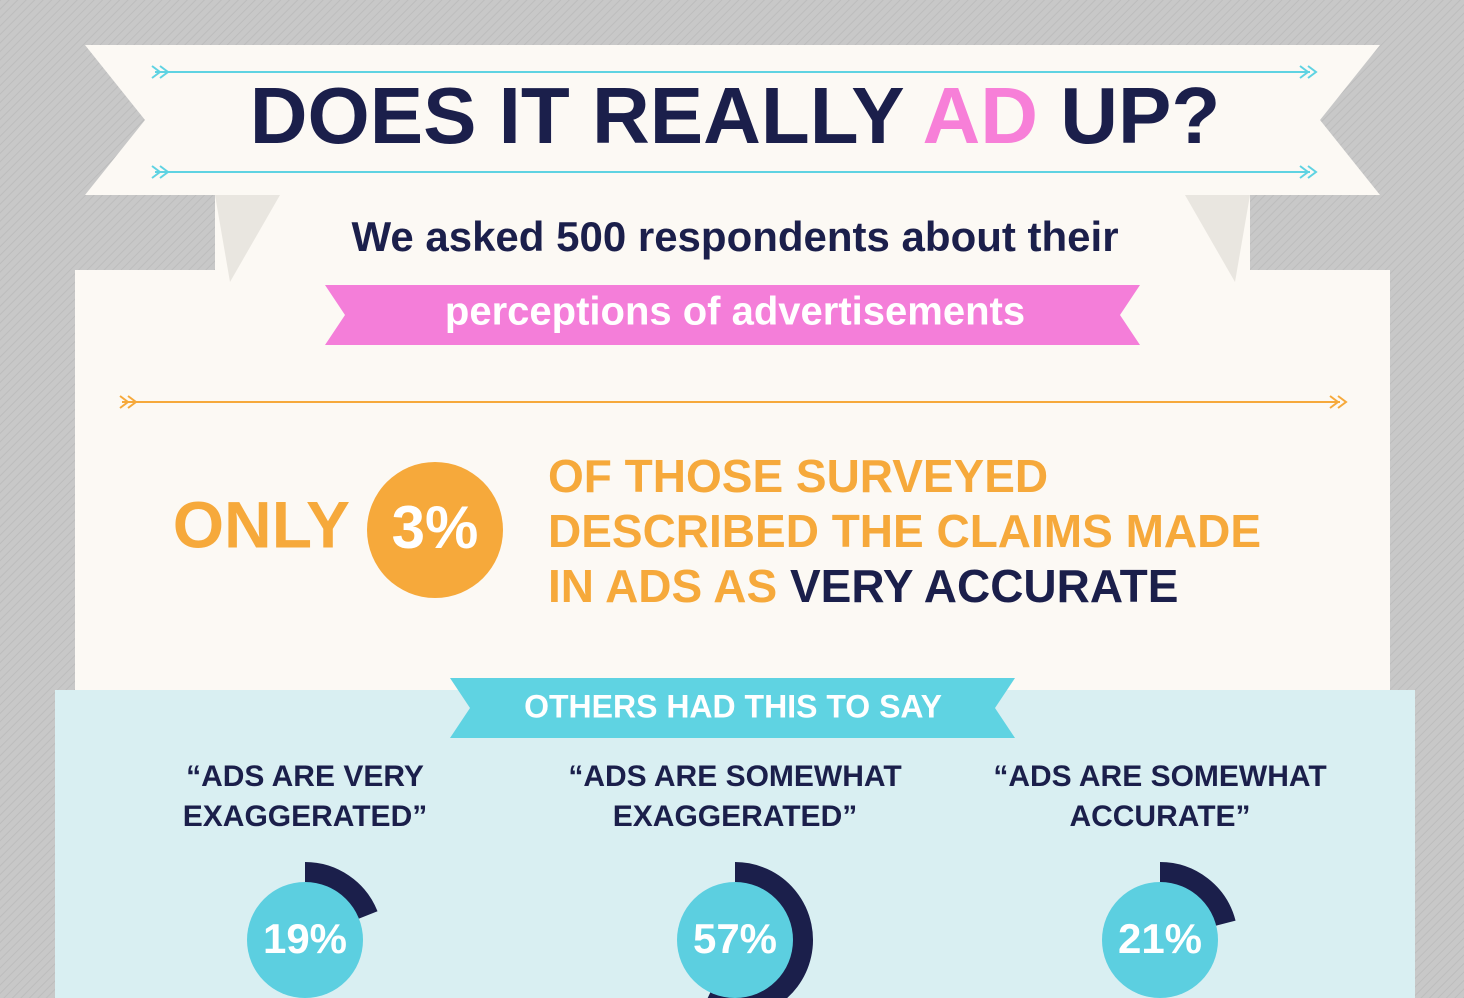 The width and height of the screenshot is (1464, 998). I want to click on pink-ribbon, so click(732, 315).